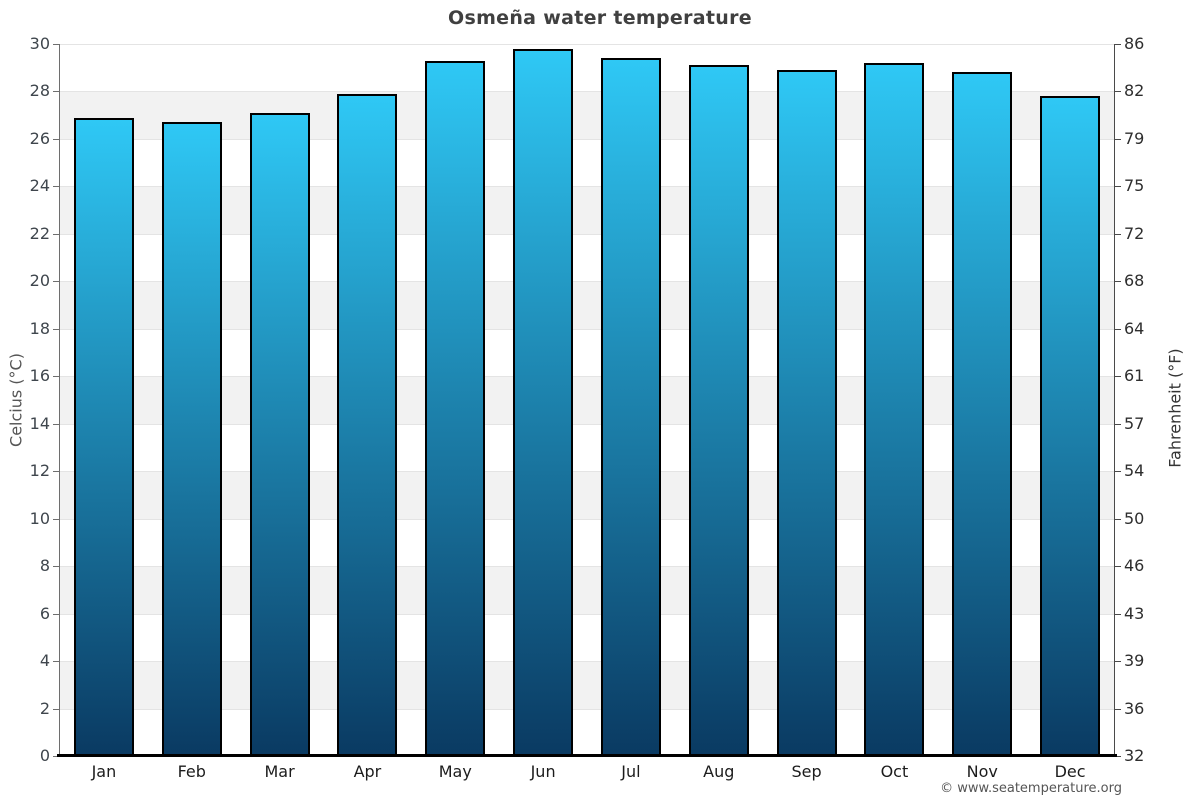 This screenshot has width=1200, height=800. I want to click on celsius-tick-label: 8, so click(44, 566).